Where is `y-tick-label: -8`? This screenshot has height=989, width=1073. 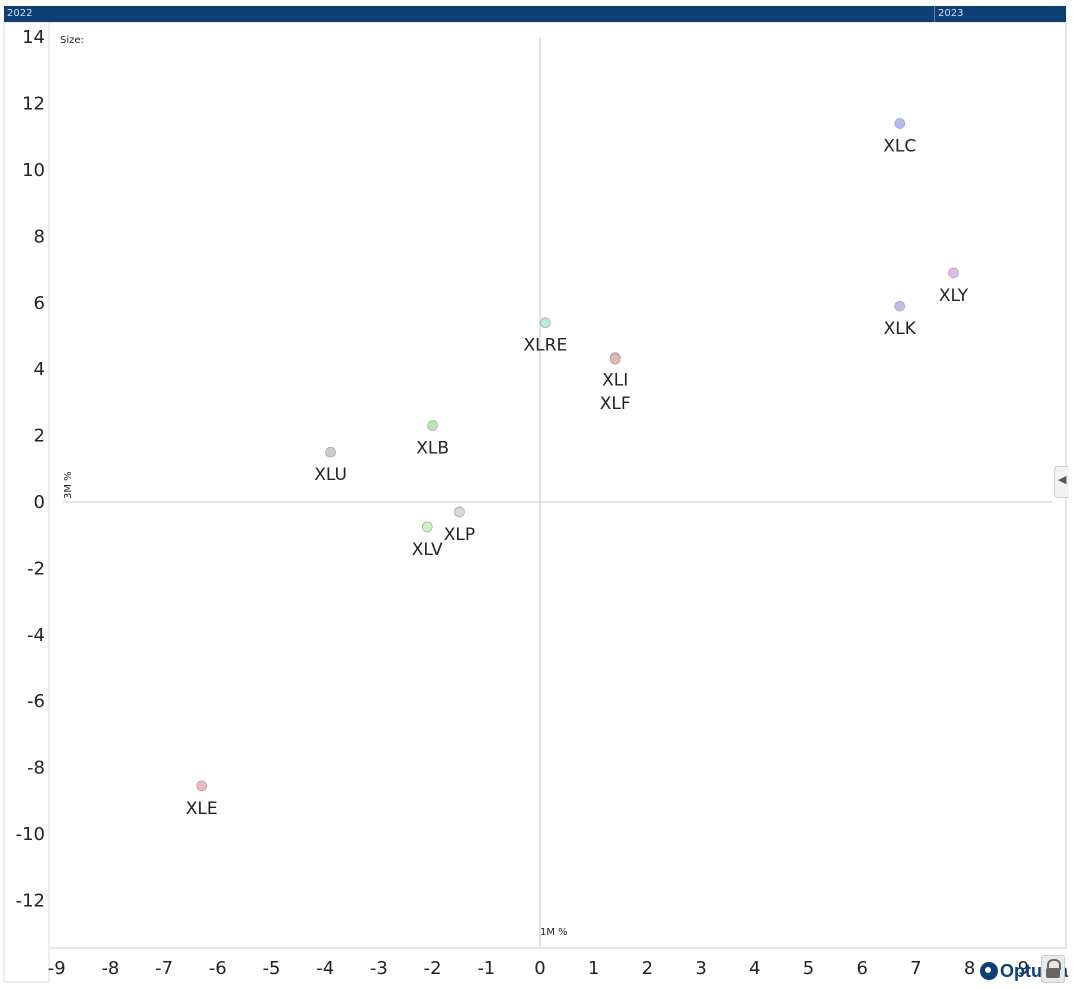 y-tick-label: -8 is located at coordinates (36, 768).